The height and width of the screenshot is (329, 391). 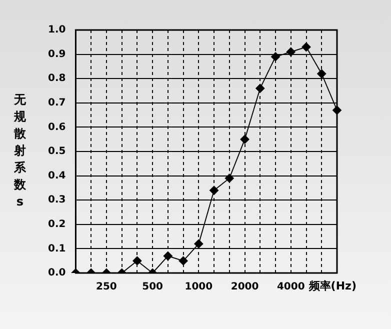 I want to click on y-tick-label: 0.7, so click(x=57, y=102).